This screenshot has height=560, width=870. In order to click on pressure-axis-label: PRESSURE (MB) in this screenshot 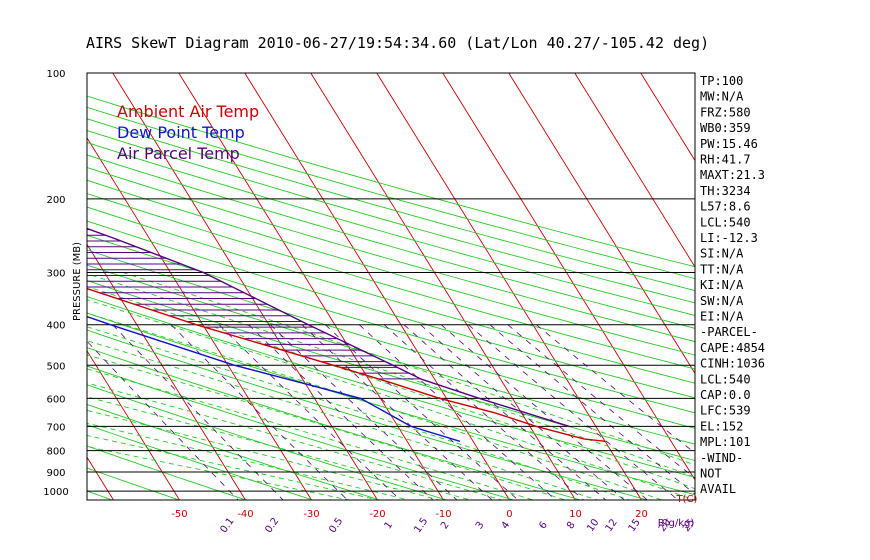, I will do `click(77, 281)`.